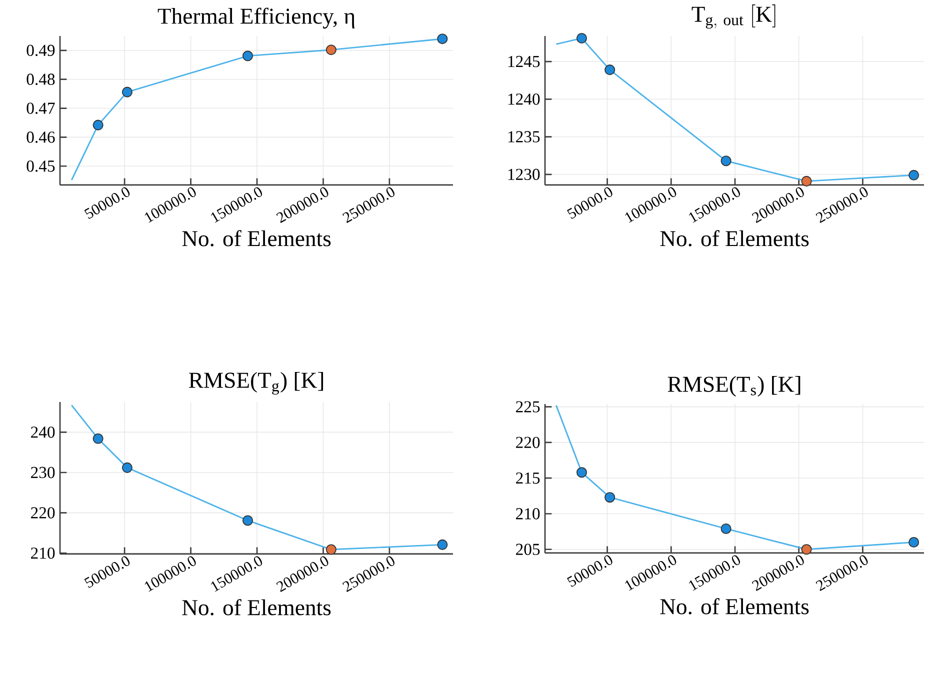 This screenshot has width=934, height=673. I want to click on y-tick-label: 0.49, so click(40, 50).